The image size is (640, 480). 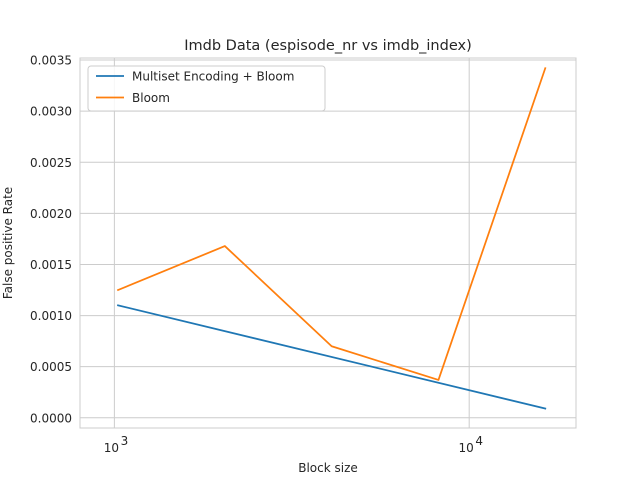 I want to click on y-tick-label: 0.0030, so click(x=51, y=112).